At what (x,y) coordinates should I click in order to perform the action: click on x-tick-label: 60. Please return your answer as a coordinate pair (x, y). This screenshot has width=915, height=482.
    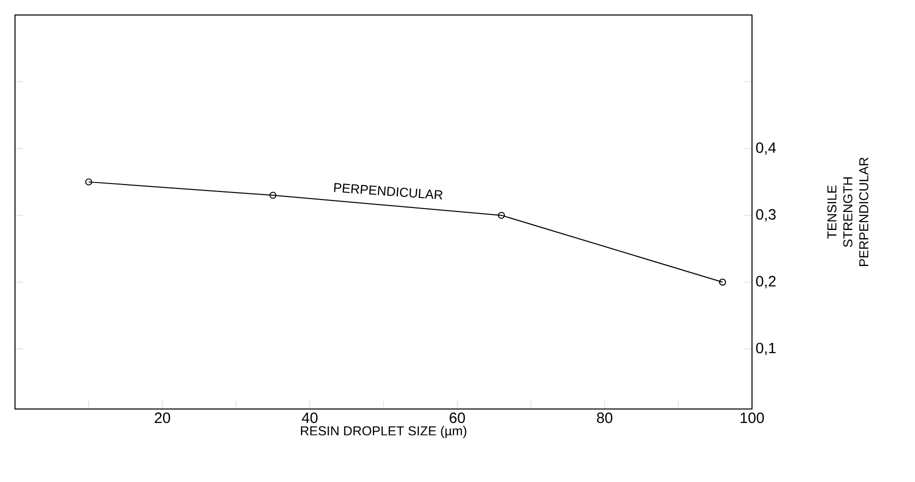
    Looking at the image, I should click on (457, 418).